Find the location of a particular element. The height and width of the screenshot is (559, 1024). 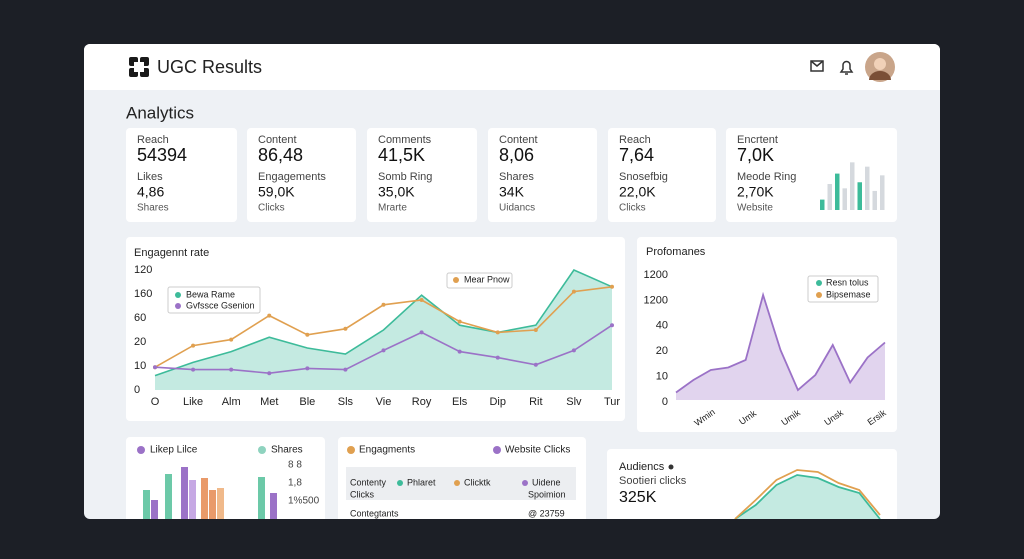

x-tick-label: Tur is located at coordinates (612, 402).